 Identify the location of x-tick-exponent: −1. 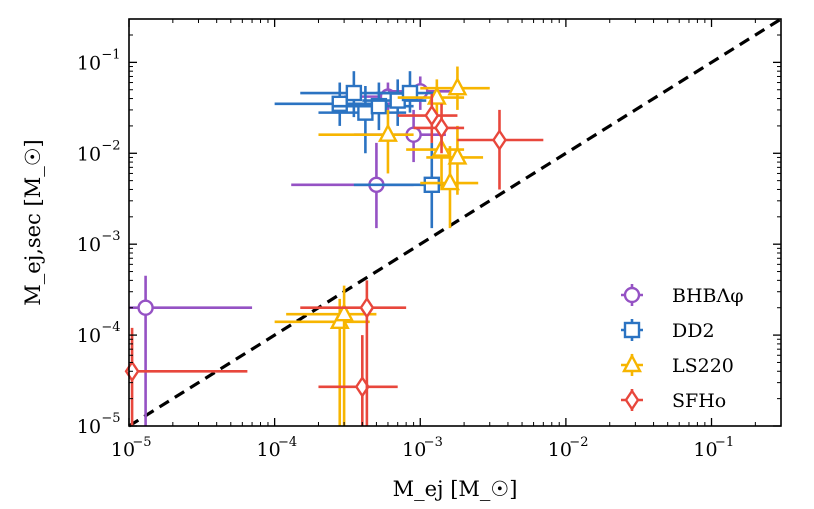
(724, 442).